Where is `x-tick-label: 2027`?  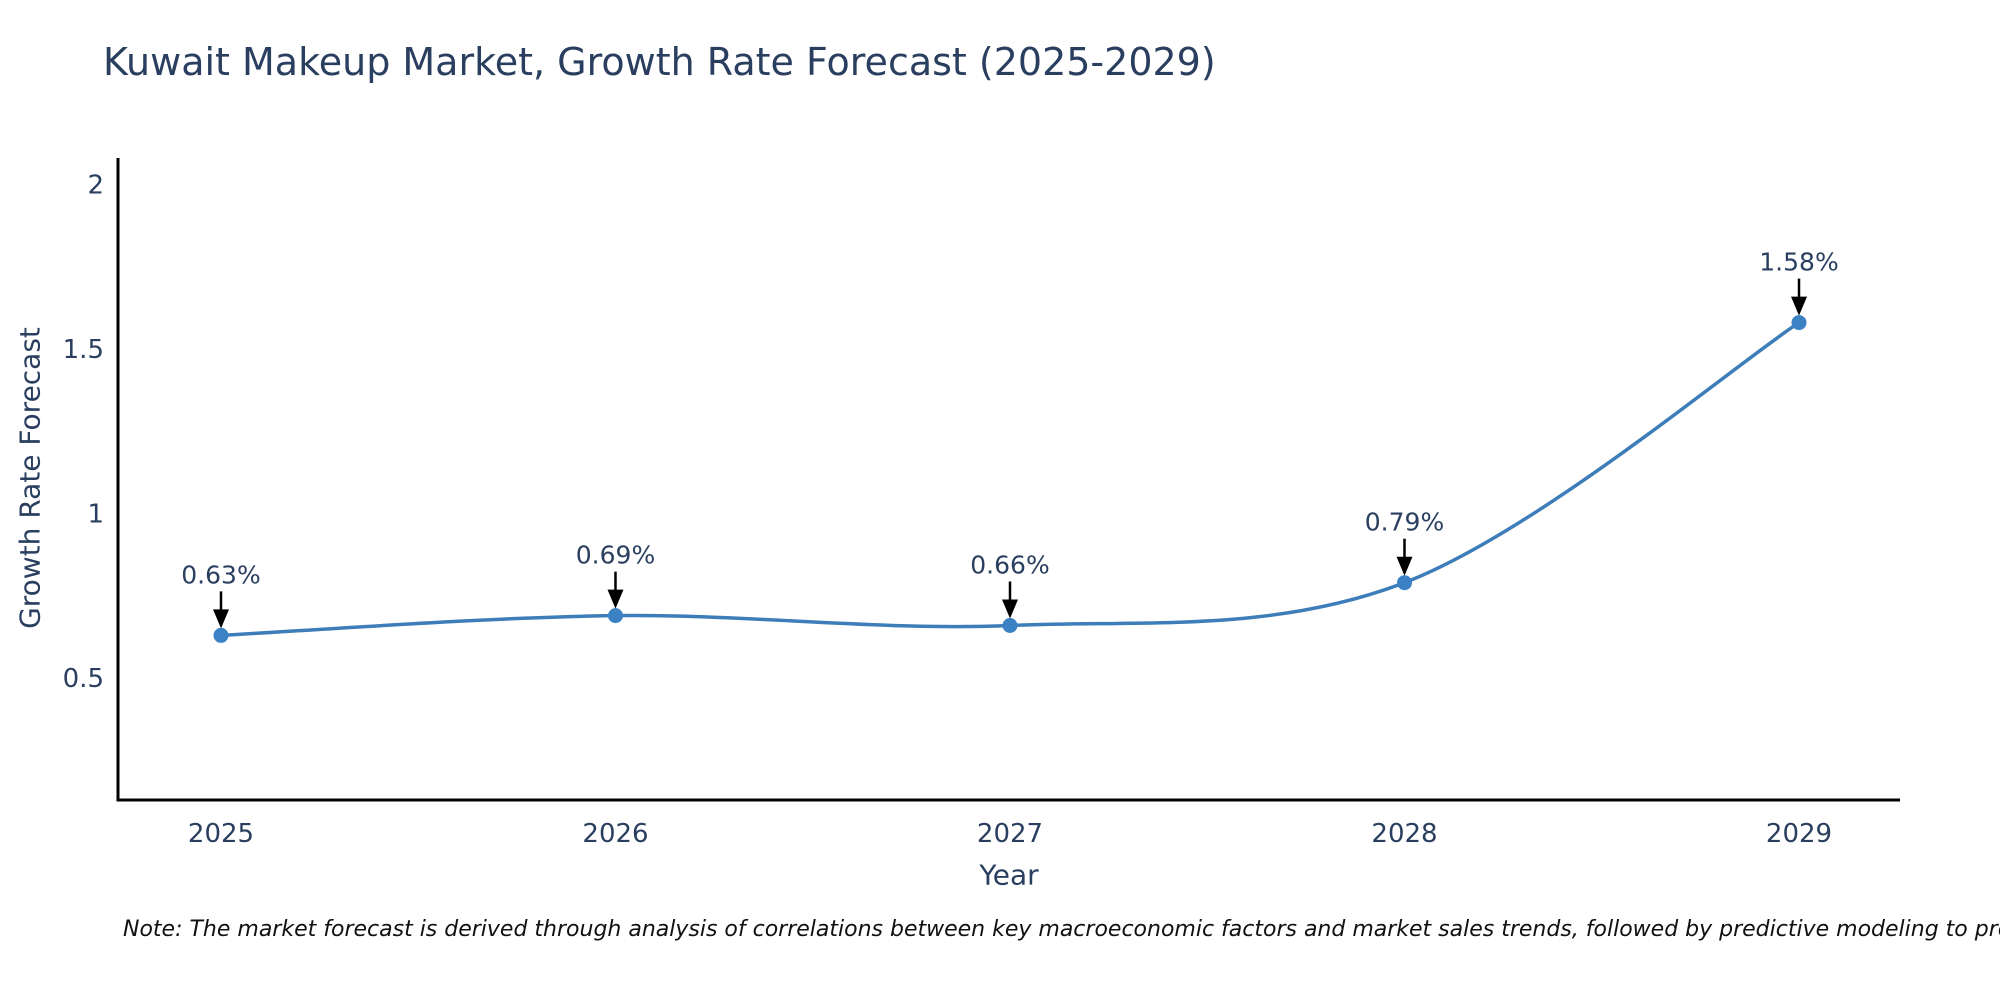
x-tick-label: 2027 is located at coordinates (1010, 834).